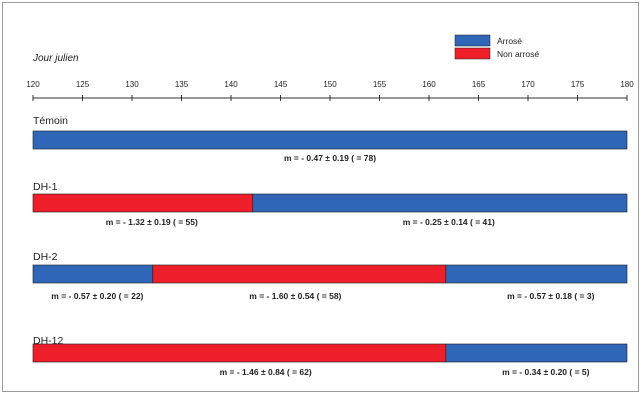  Describe the element at coordinates (479, 84) in the screenshot. I see `x-tick-label: 165` at that location.